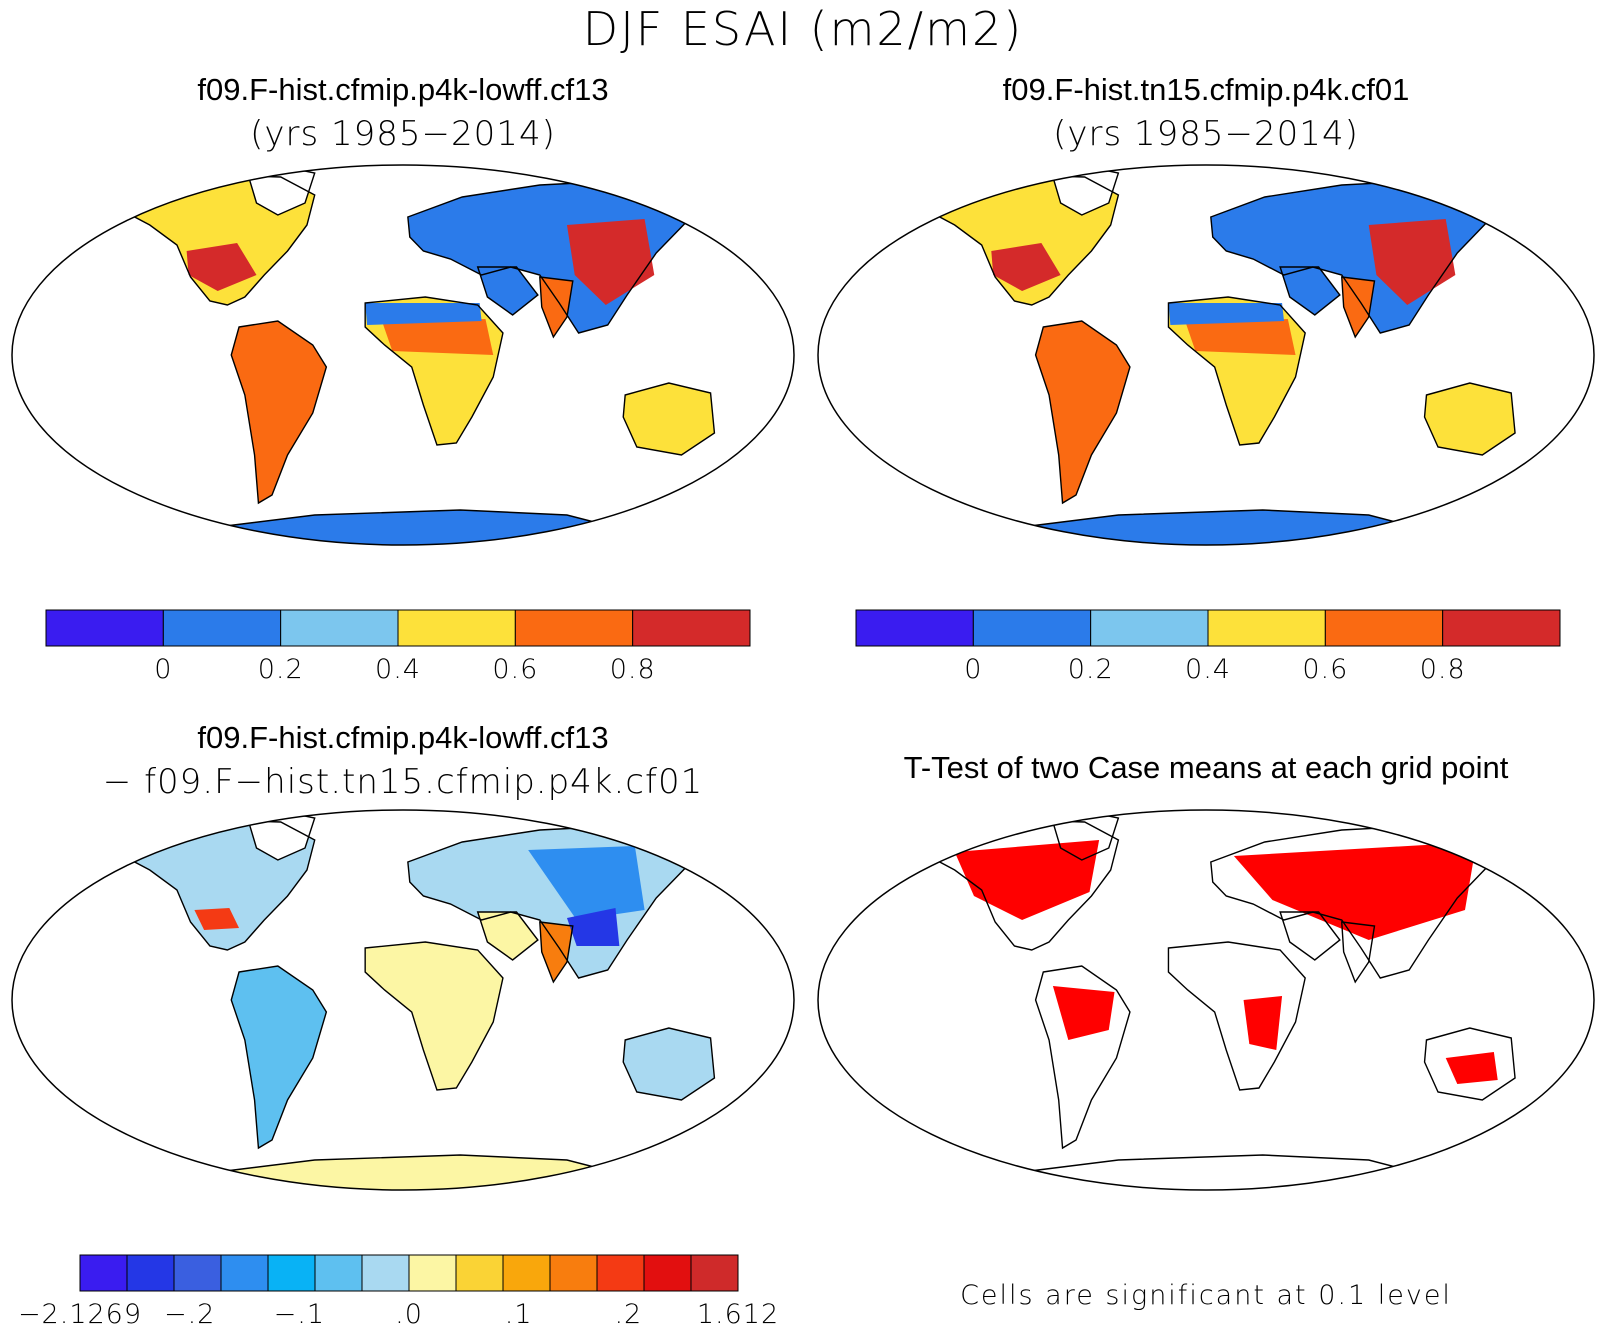 The height and width of the screenshot is (1327, 1606). I want to click on blob-pos, so click(217, 919).